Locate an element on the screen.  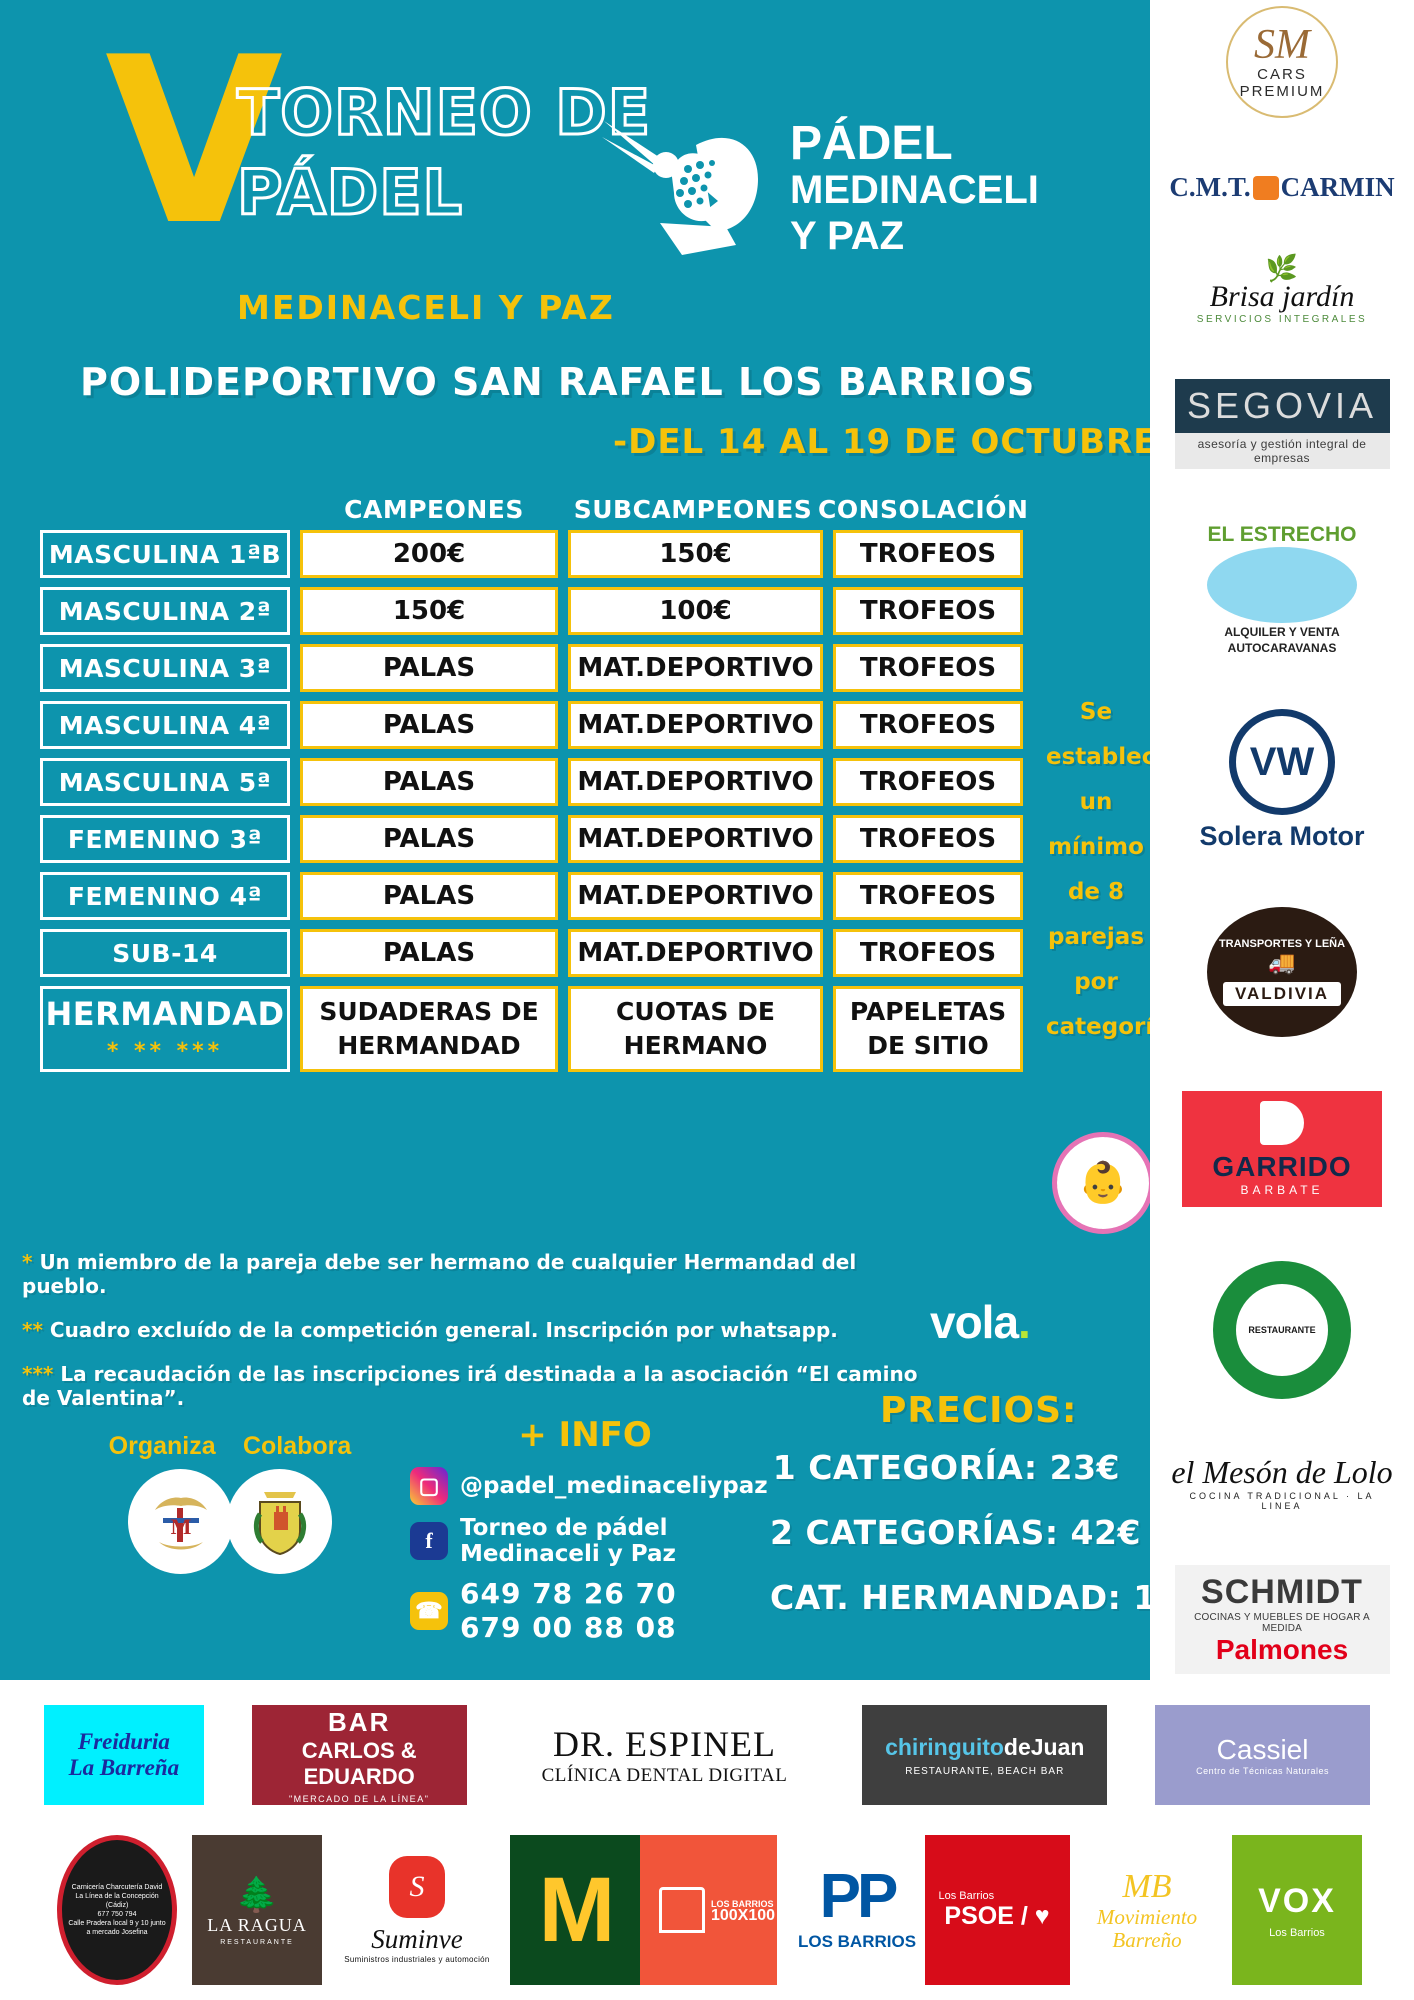
toro-embolao-logo: RESTAURANTE is located at coordinates (1282, 1330).